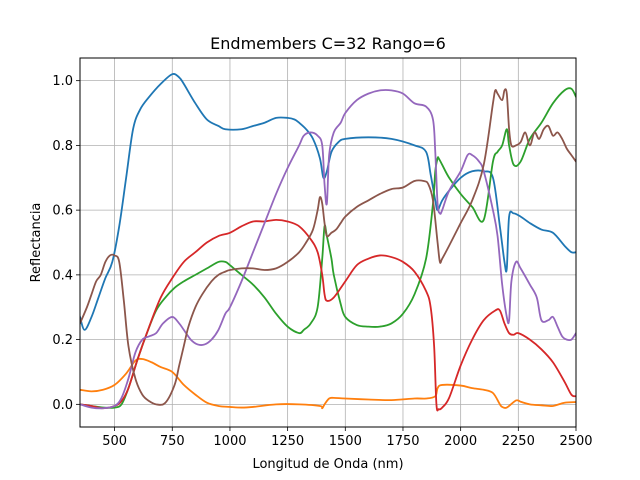  What do you see at coordinates (62, 81) in the screenshot?
I see `y-tick-label: 1.0` at bounding box center [62, 81].